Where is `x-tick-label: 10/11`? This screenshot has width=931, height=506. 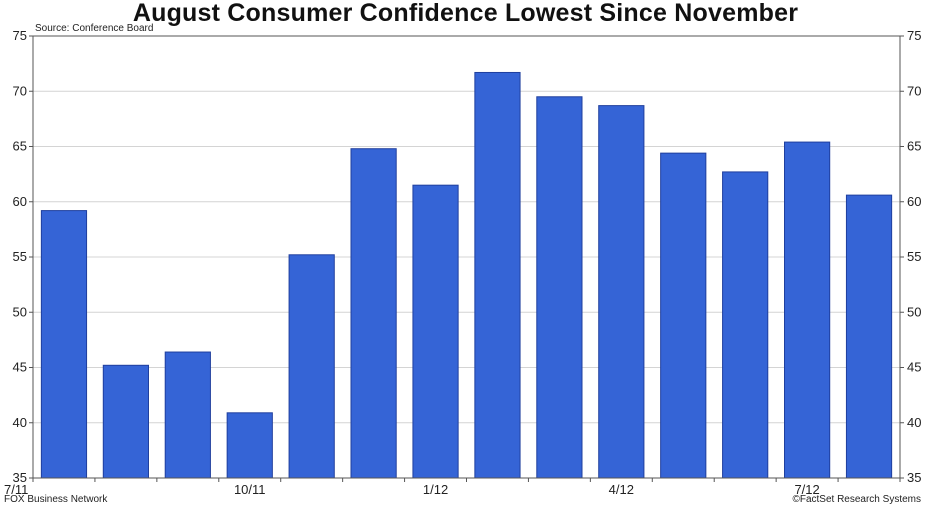 x-tick-label: 10/11 is located at coordinates (250, 489).